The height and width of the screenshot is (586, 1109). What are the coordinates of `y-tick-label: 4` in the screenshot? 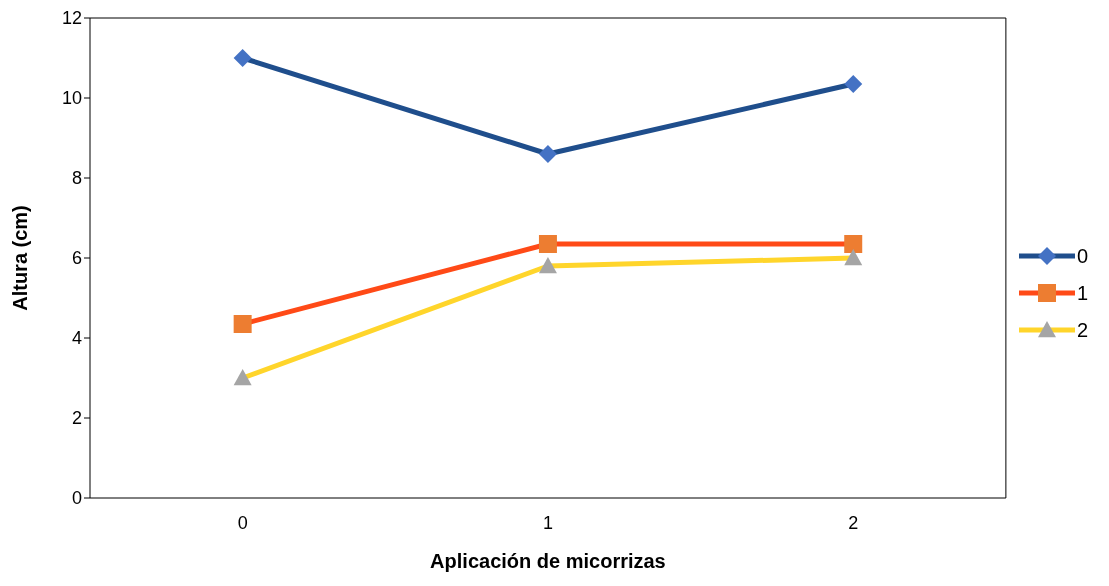 It's located at (76, 338).